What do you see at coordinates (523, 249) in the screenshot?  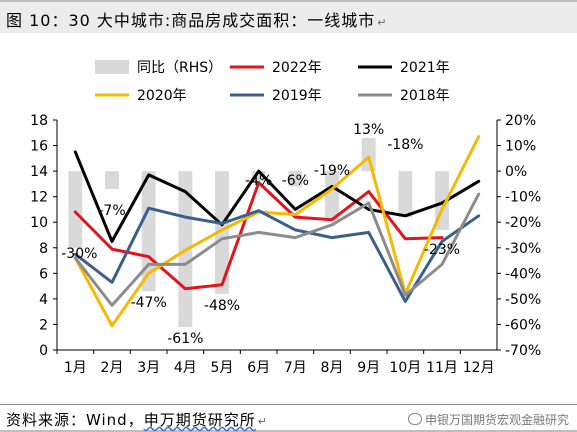 I see `right-tick-label: -30%` at bounding box center [523, 249].